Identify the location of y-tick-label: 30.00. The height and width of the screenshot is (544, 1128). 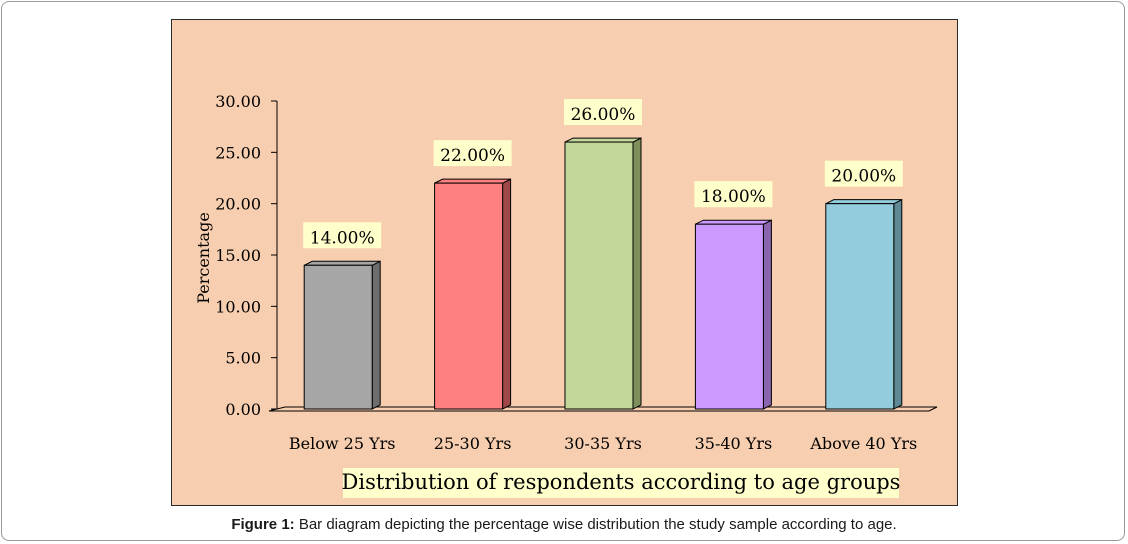
(238, 101).